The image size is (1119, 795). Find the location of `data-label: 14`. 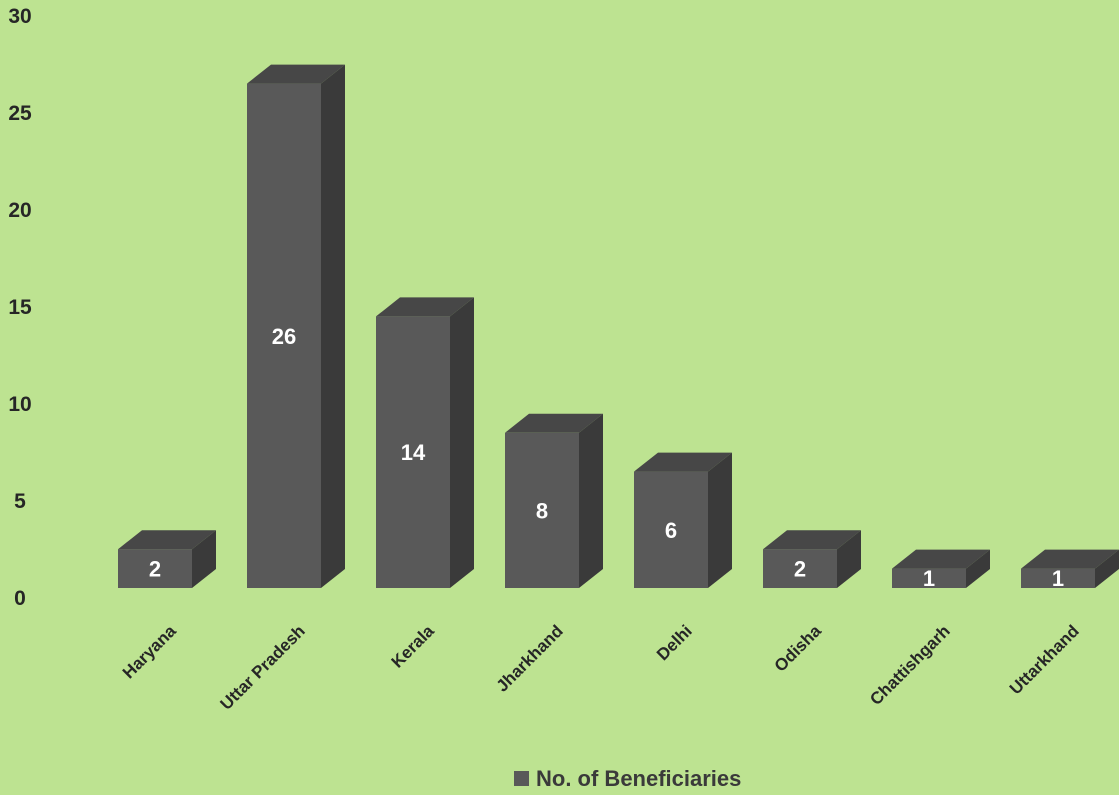

data-label: 14 is located at coordinates (413, 452).